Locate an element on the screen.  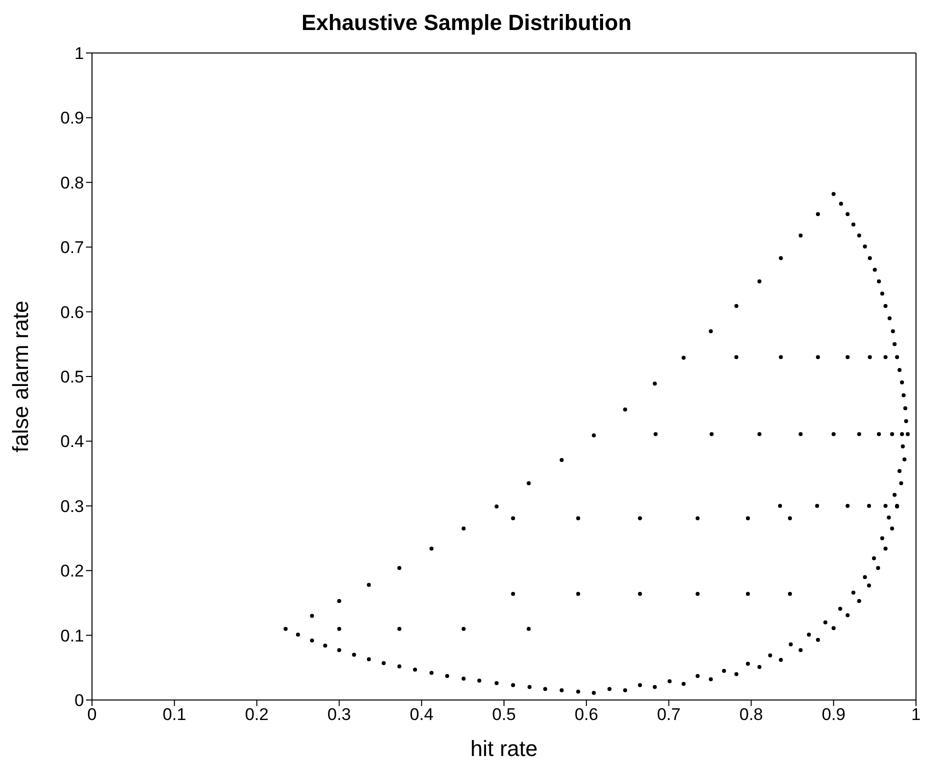
x-tick-label: 0.9 is located at coordinates (834, 714).